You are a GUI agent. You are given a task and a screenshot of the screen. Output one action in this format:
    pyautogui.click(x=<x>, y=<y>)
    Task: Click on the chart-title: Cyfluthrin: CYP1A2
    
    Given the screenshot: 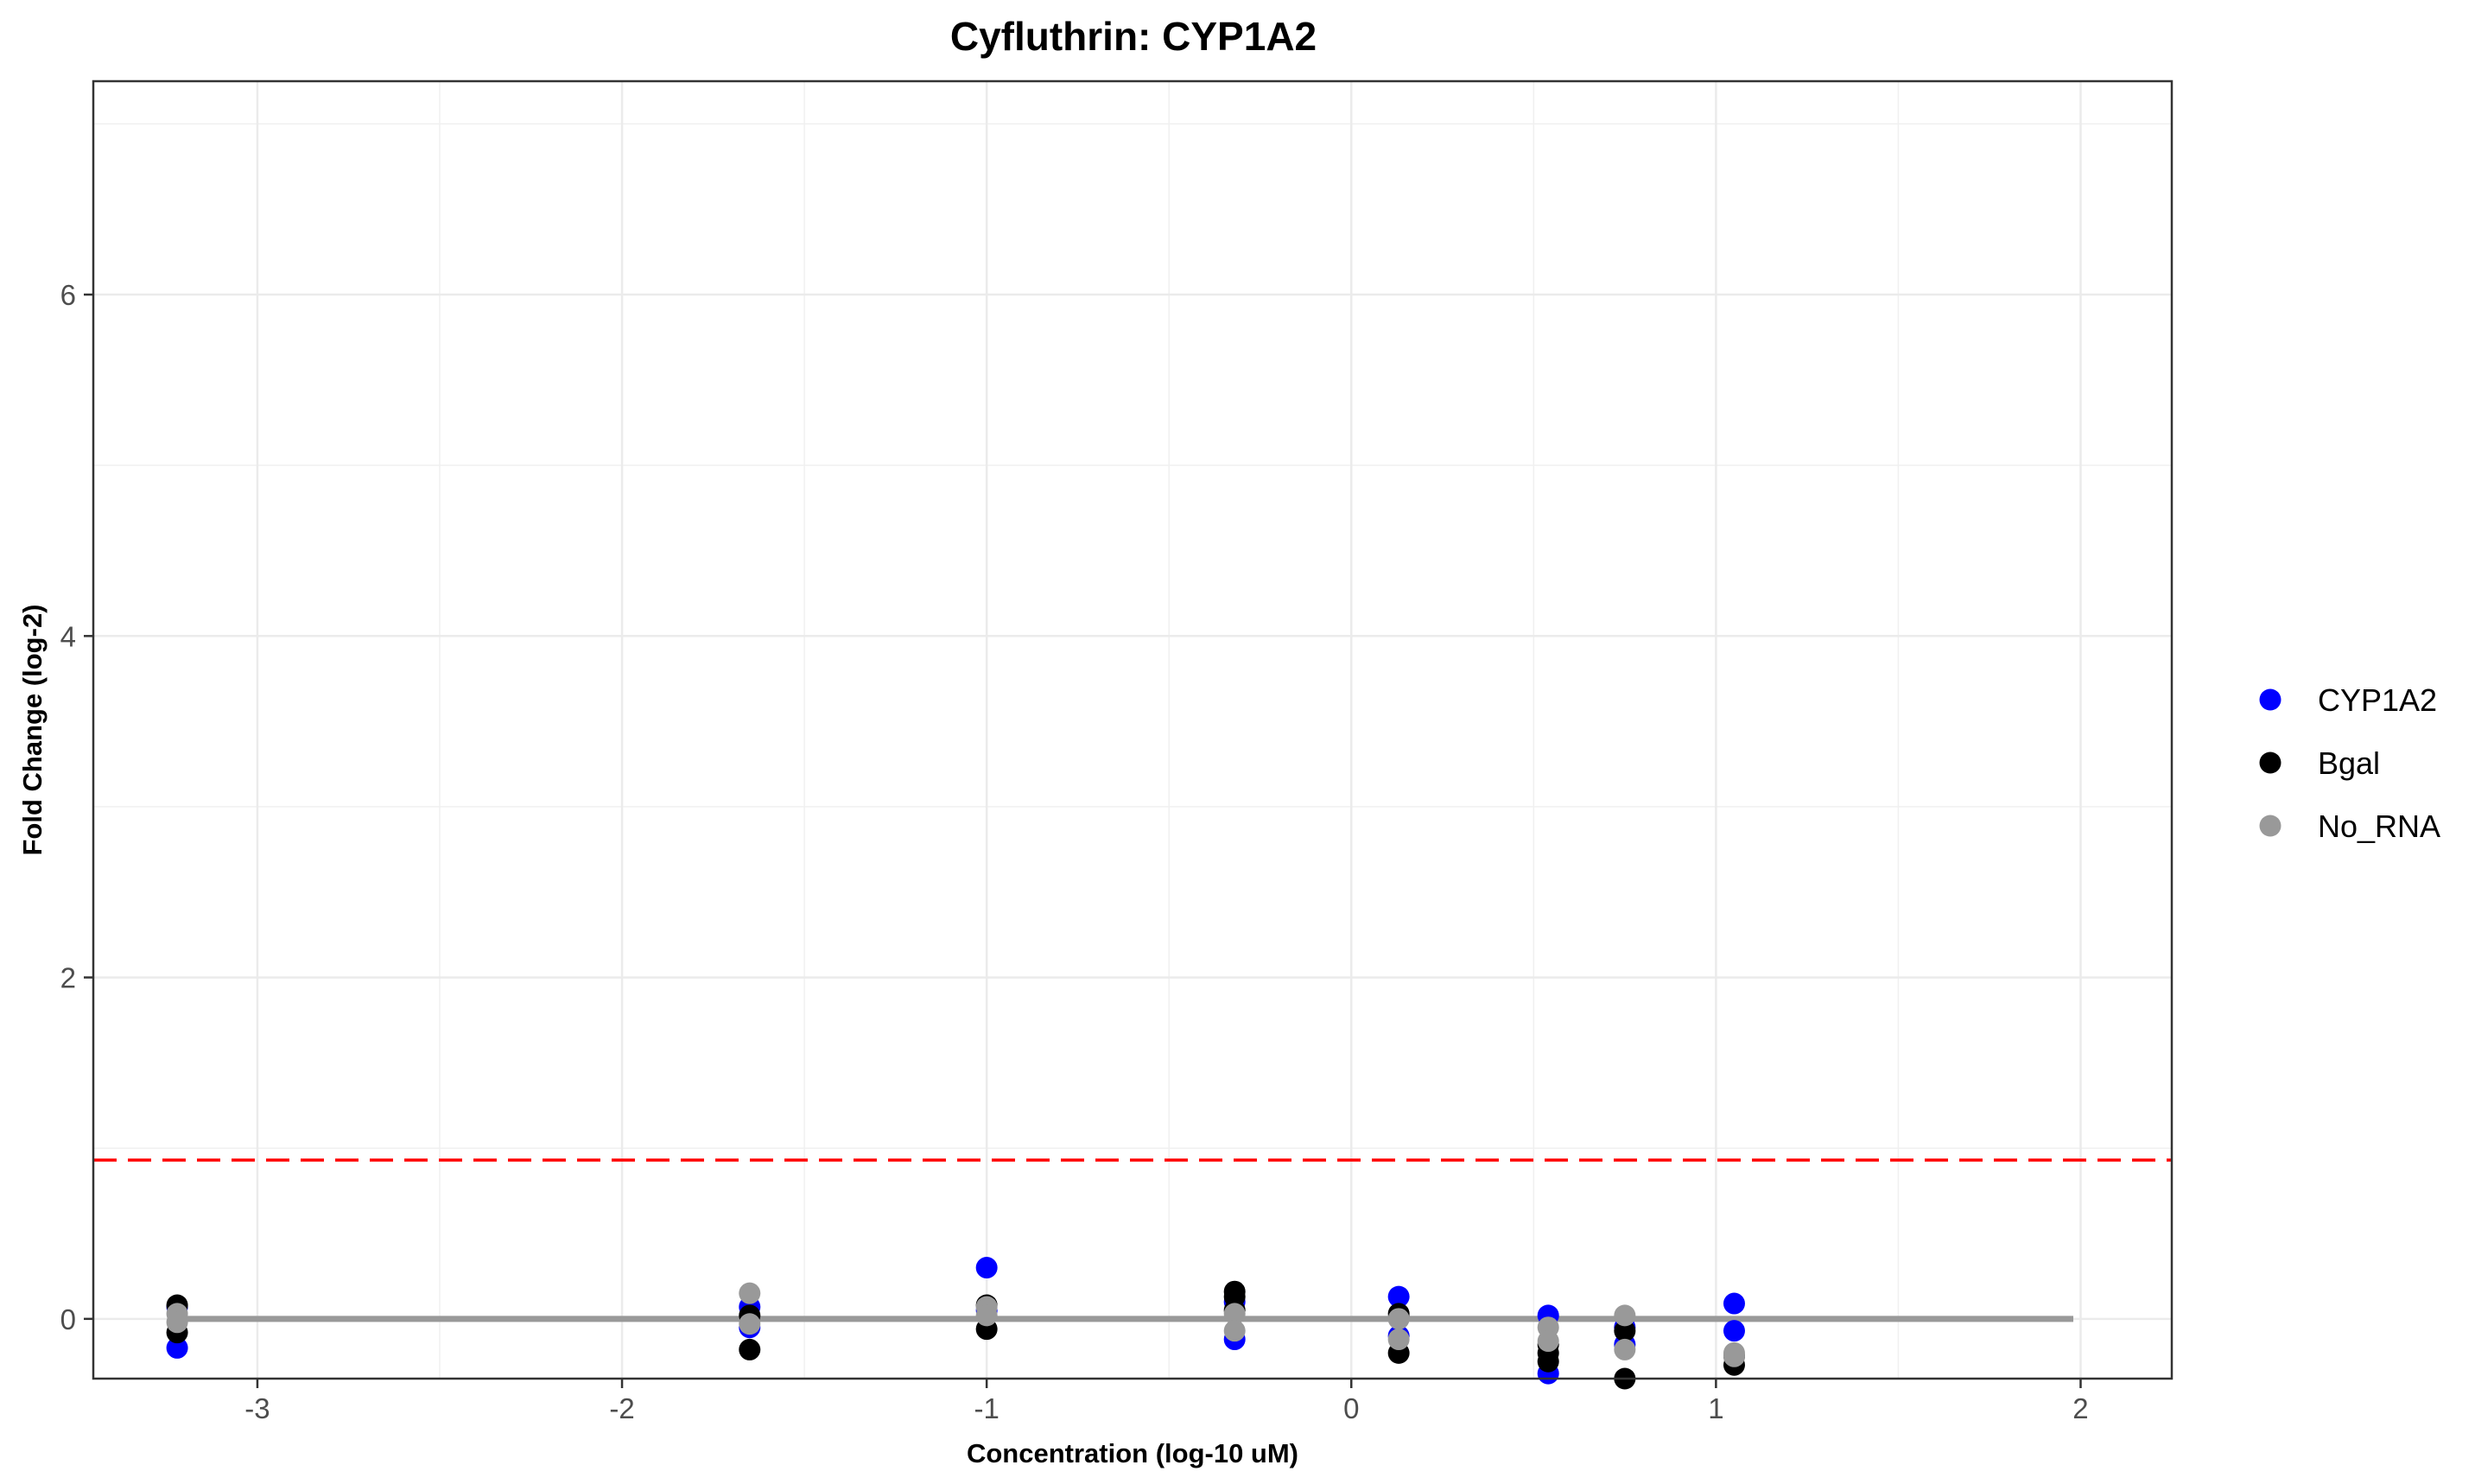 What is the action you would take?
    pyautogui.click(x=1133, y=36)
    